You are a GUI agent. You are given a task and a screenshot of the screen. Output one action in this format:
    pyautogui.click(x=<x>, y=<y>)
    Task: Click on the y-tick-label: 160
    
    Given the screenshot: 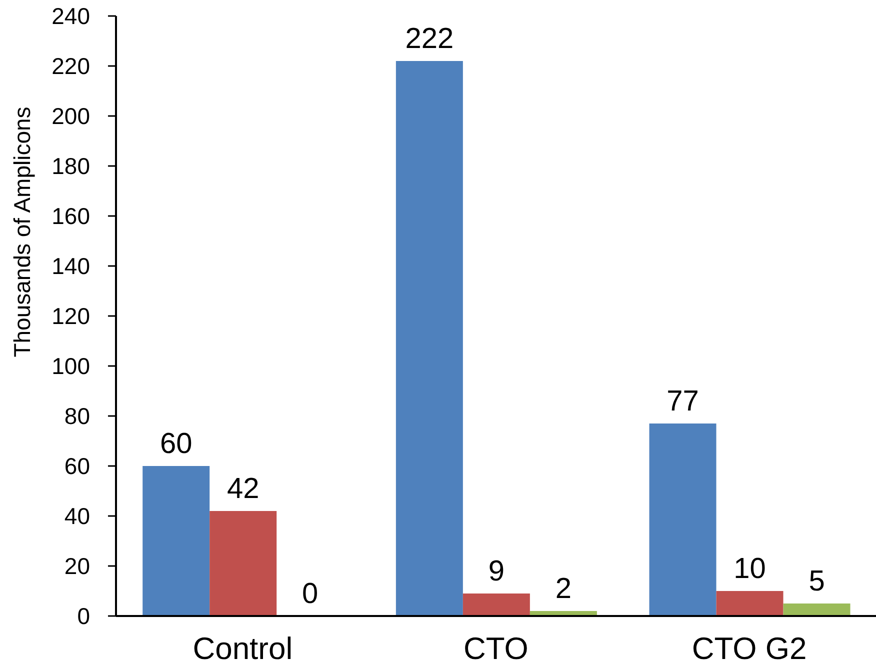 What is the action you would take?
    pyautogui.click(x=71, y=216)
    